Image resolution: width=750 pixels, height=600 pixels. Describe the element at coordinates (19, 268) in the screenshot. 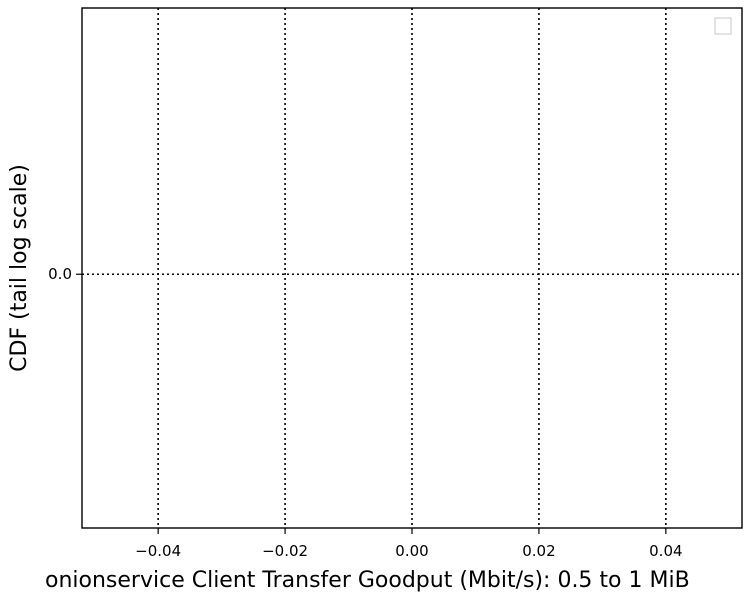

I see `y-axis-label: CDF (tail log scale)` at that location.